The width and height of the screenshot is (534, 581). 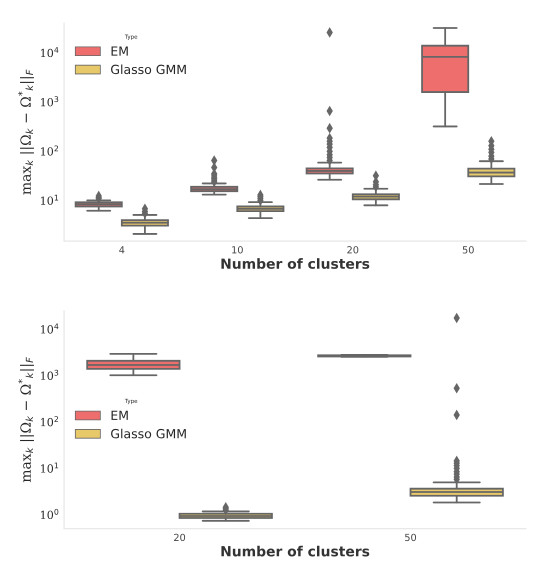 I want to click on x-tick-label: 10, so click(x=237, y=250).